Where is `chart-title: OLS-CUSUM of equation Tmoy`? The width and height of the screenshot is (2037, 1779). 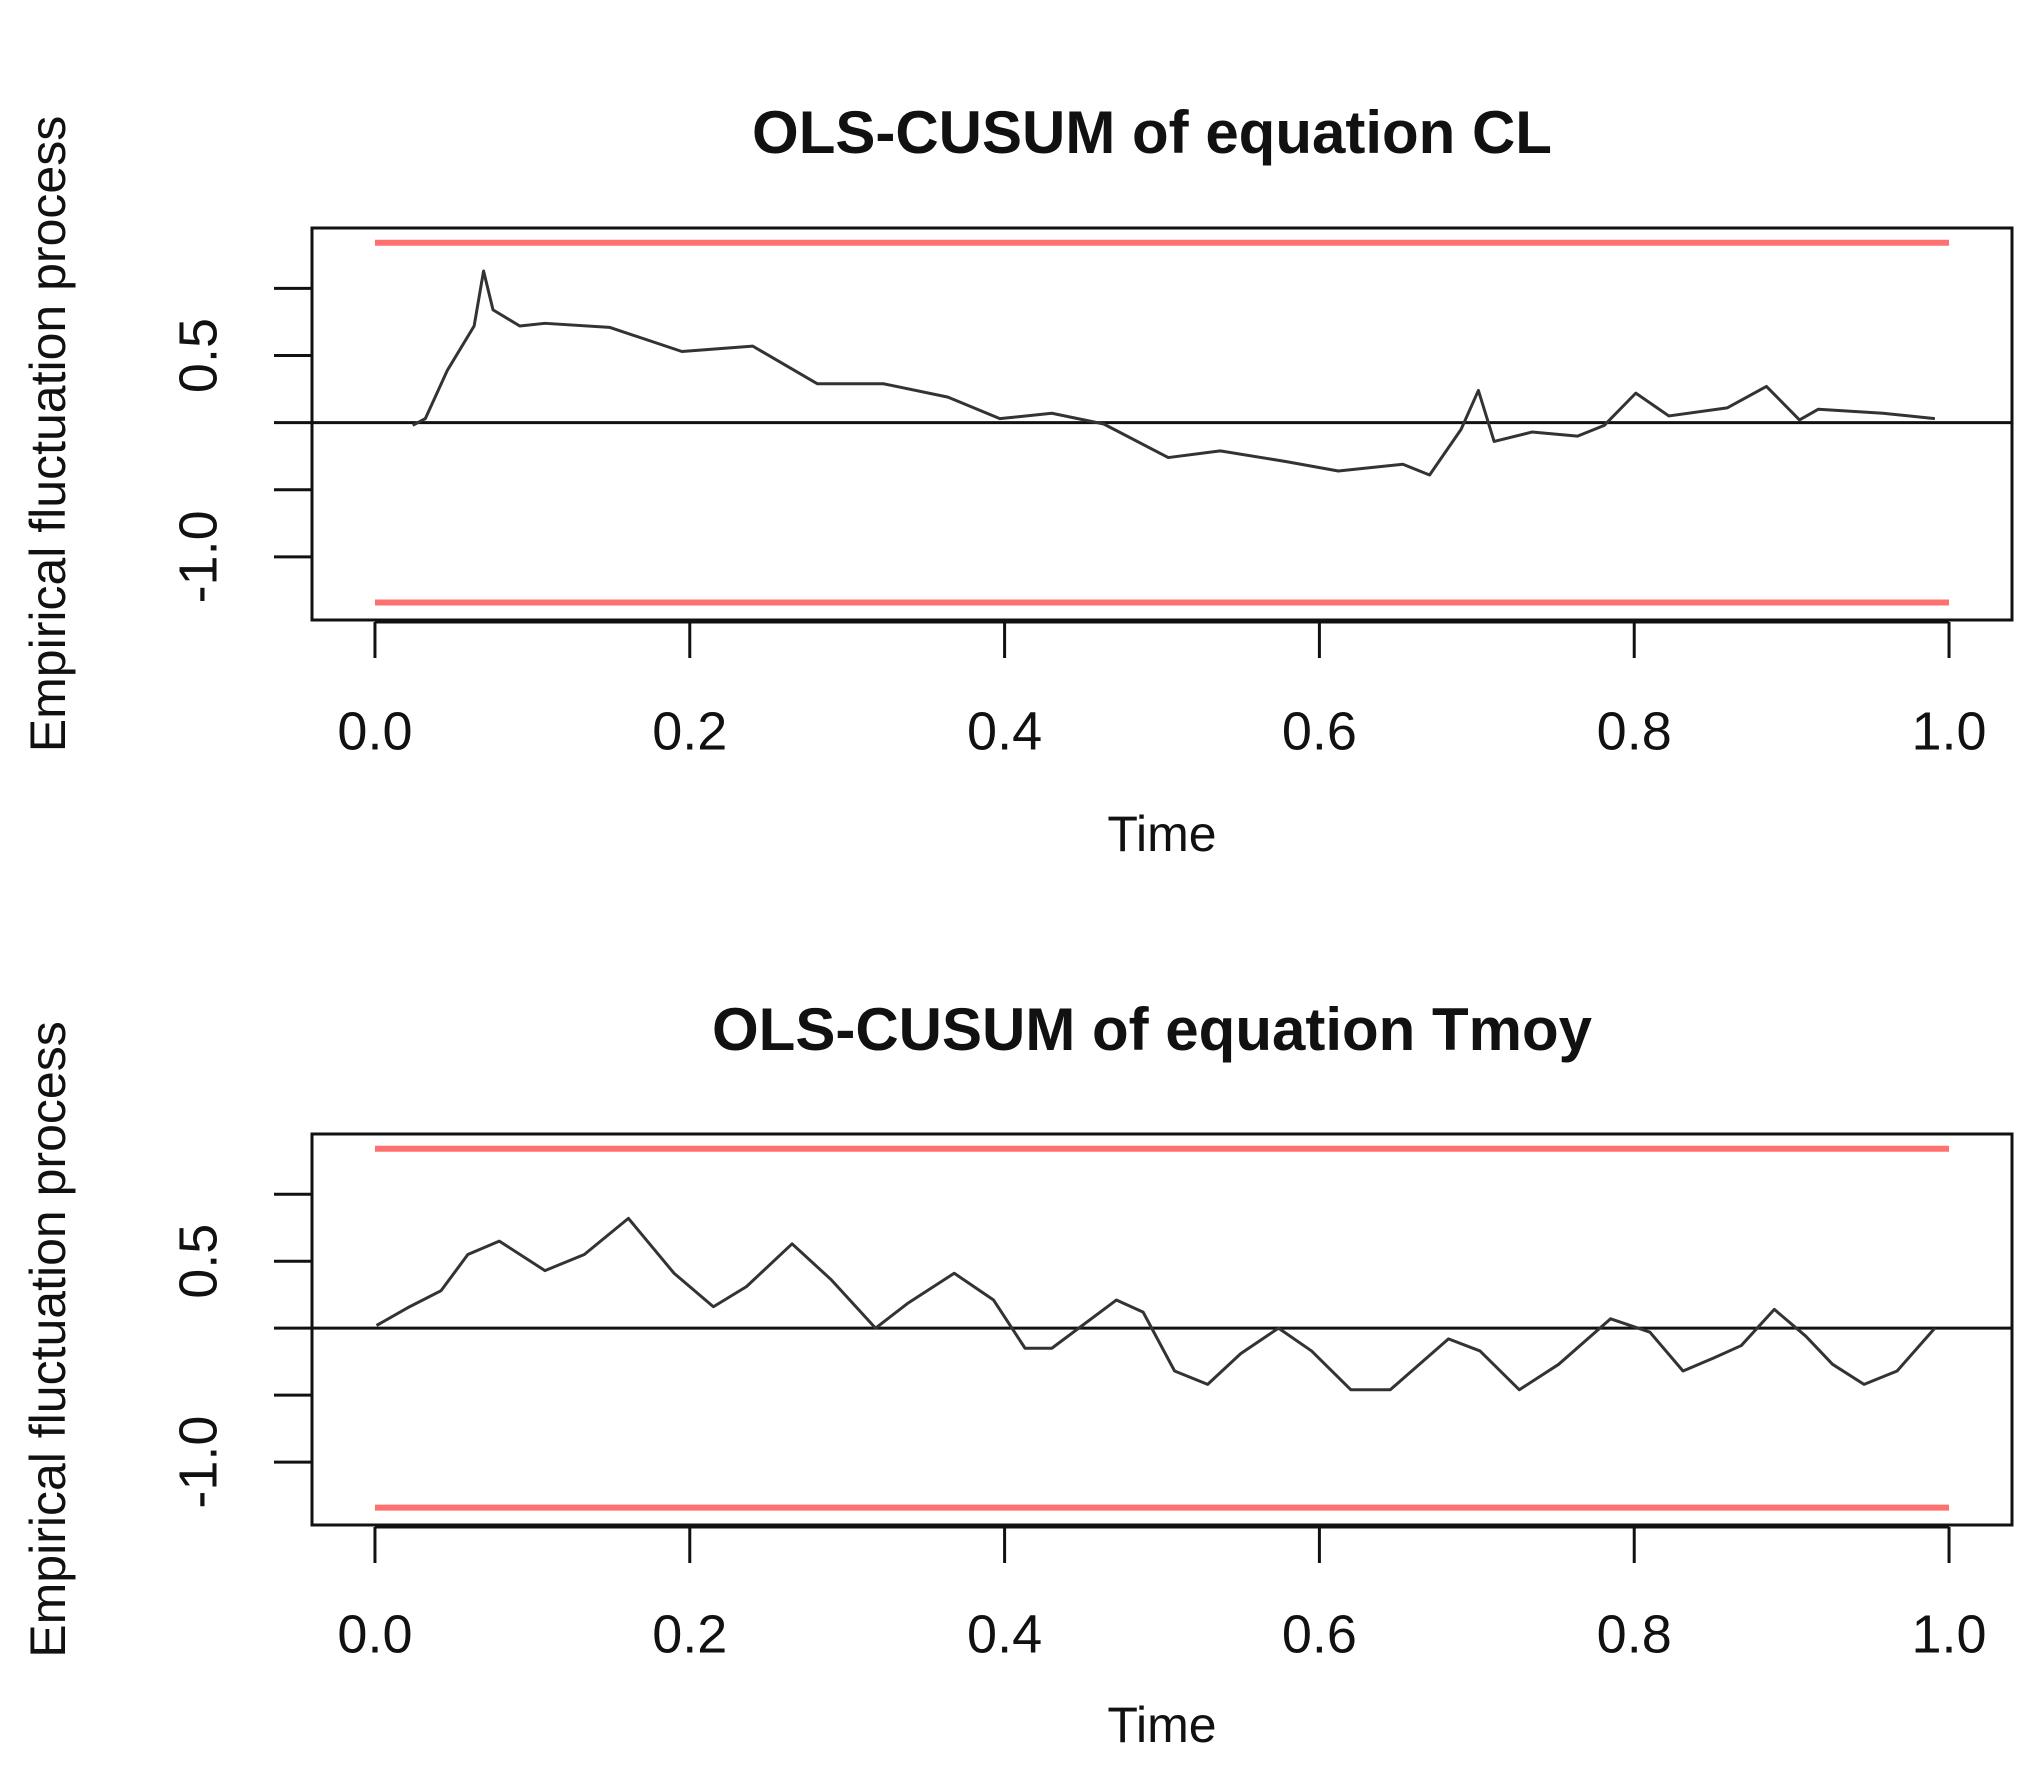 chart-title: OLS-CUSUM of equation Tmoy is located at coordinates (1152, 1029).